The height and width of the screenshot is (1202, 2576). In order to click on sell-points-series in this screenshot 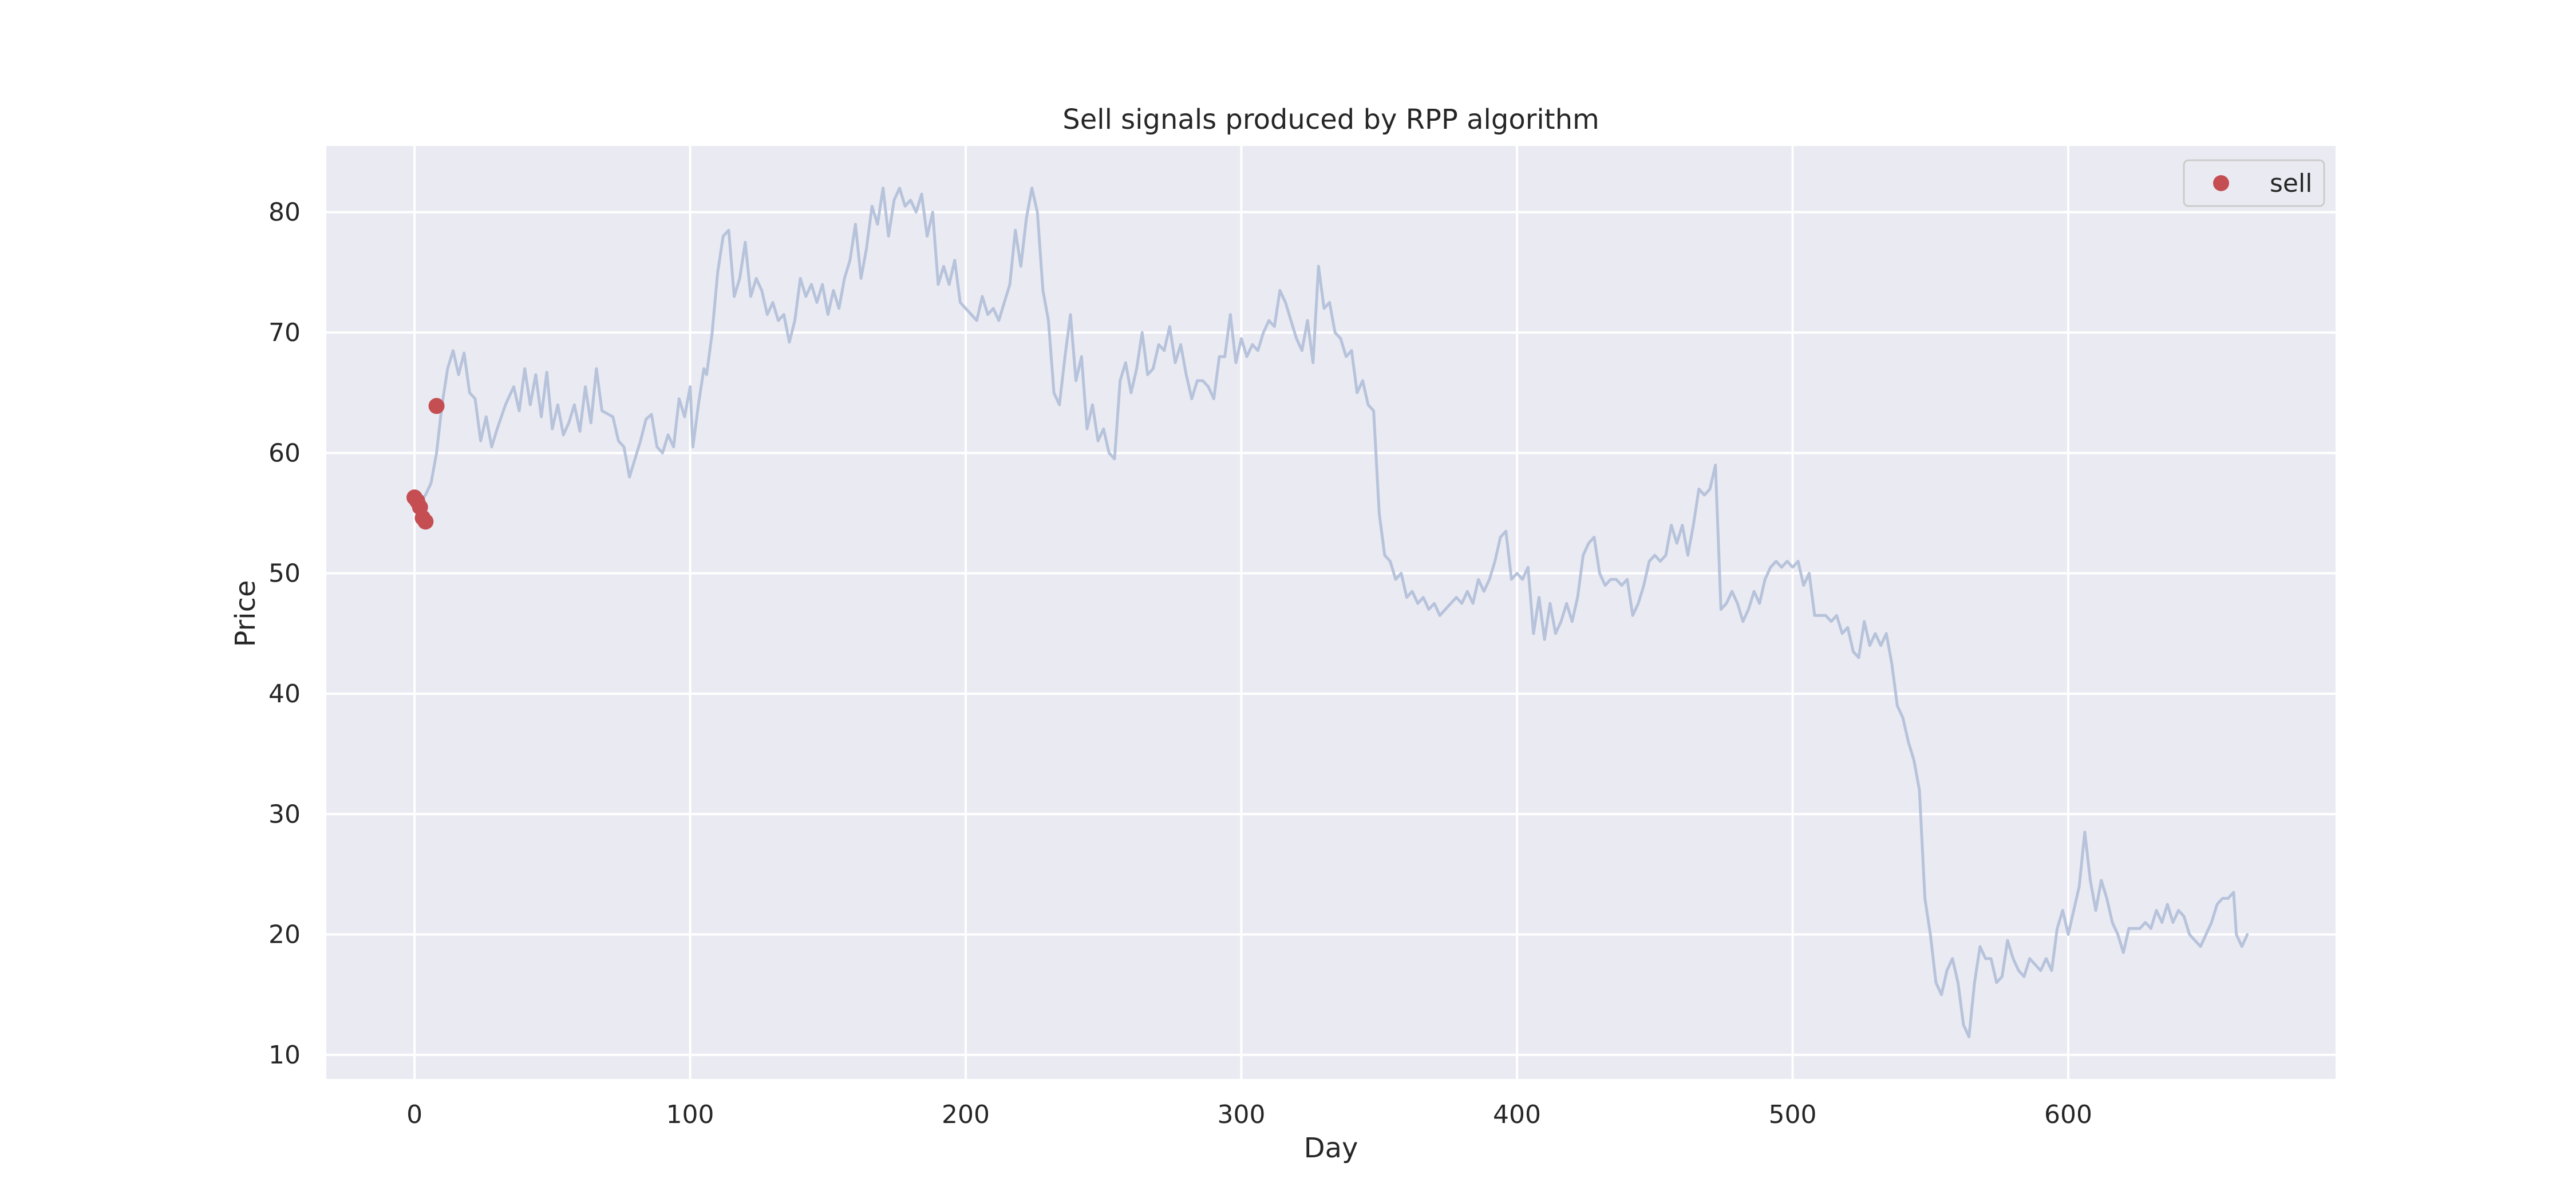, I will do `click(425, 464)`.